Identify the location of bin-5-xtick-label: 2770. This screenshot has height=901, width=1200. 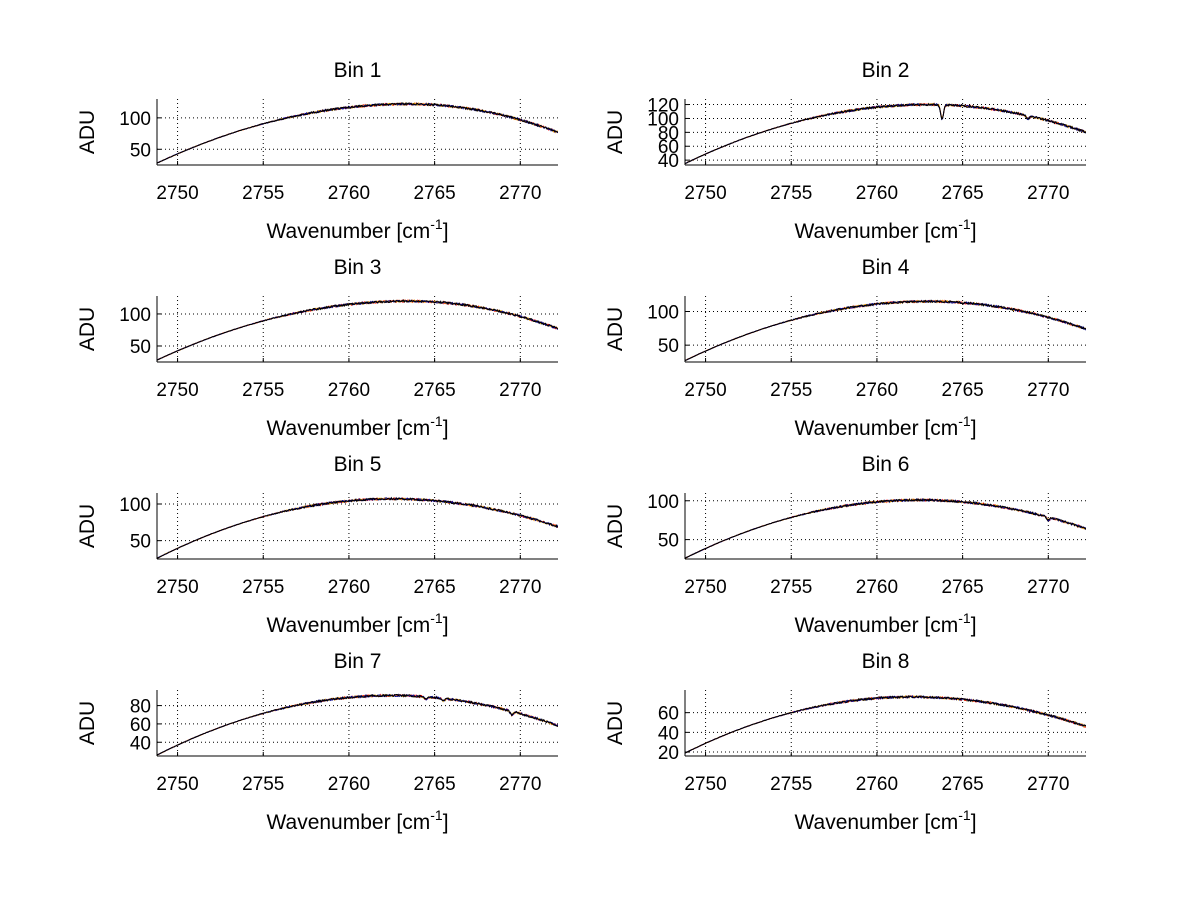
(520, 587).